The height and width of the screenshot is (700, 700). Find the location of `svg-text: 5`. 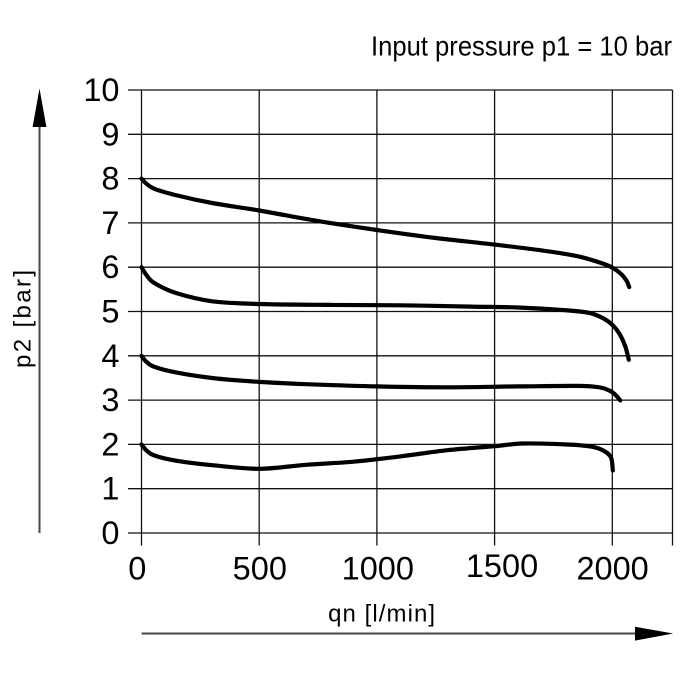

svg-text: 5 is located at coordinates (110, 312).